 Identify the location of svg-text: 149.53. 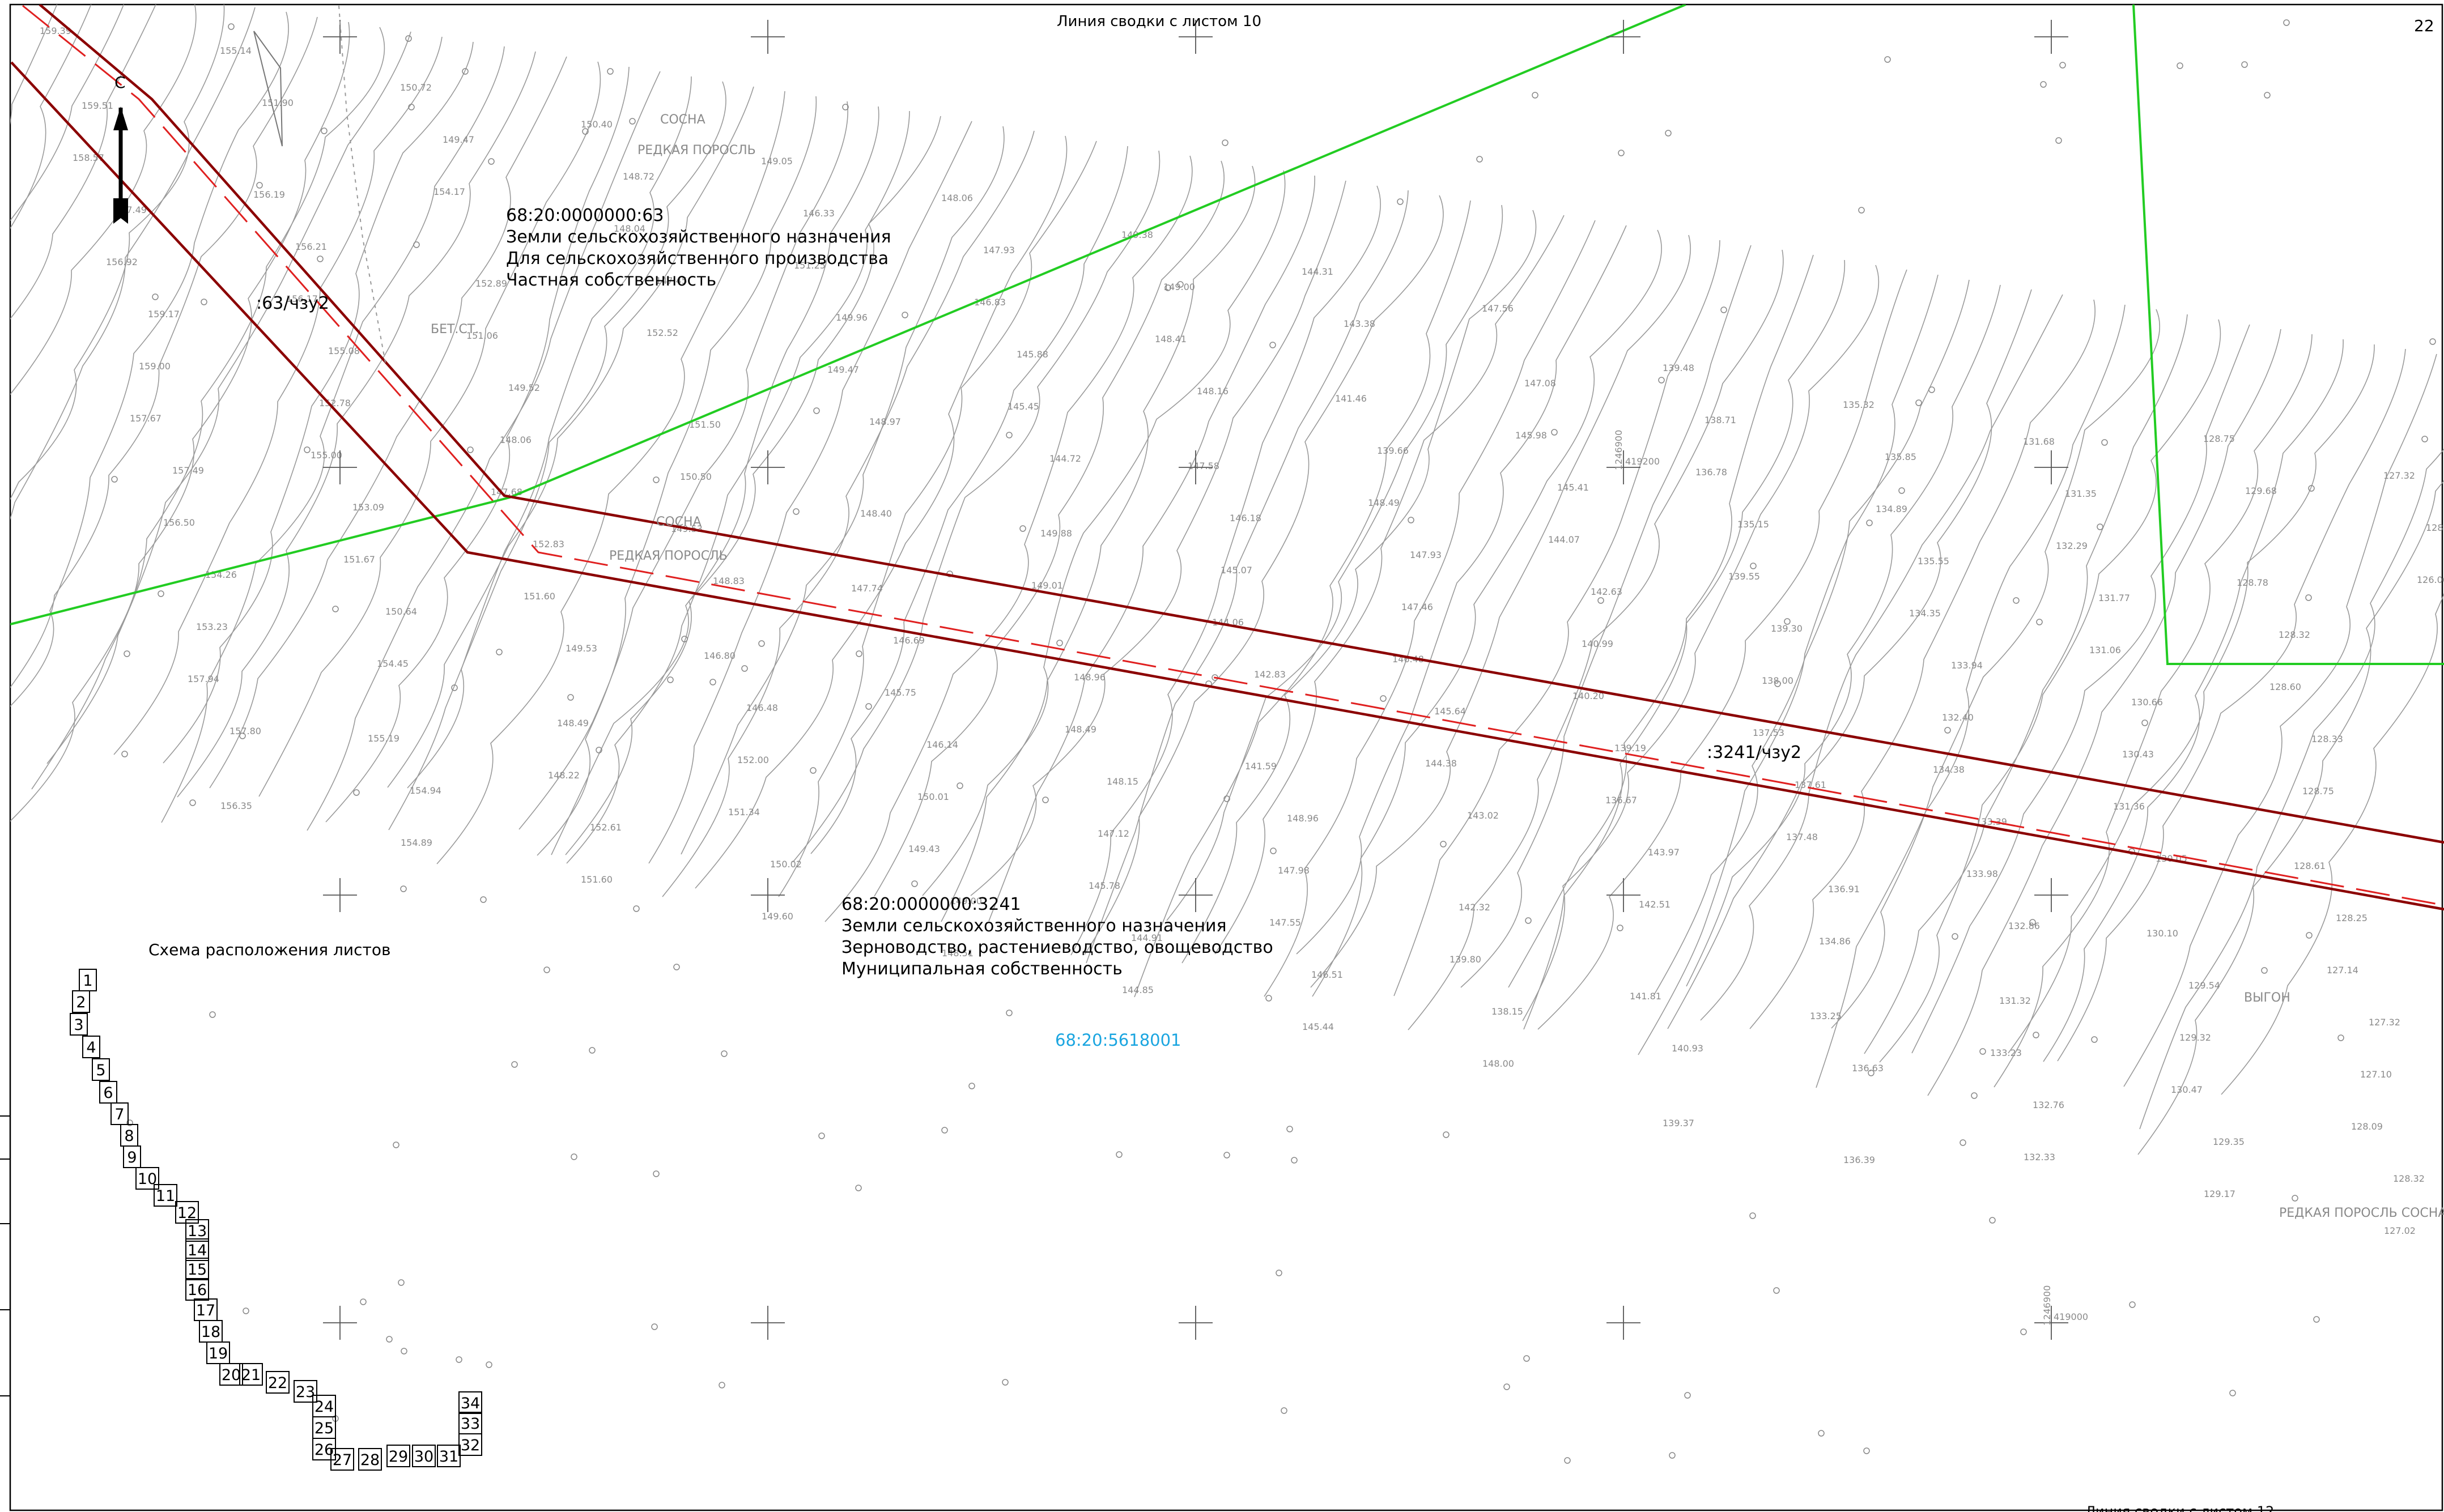
(582, 648).